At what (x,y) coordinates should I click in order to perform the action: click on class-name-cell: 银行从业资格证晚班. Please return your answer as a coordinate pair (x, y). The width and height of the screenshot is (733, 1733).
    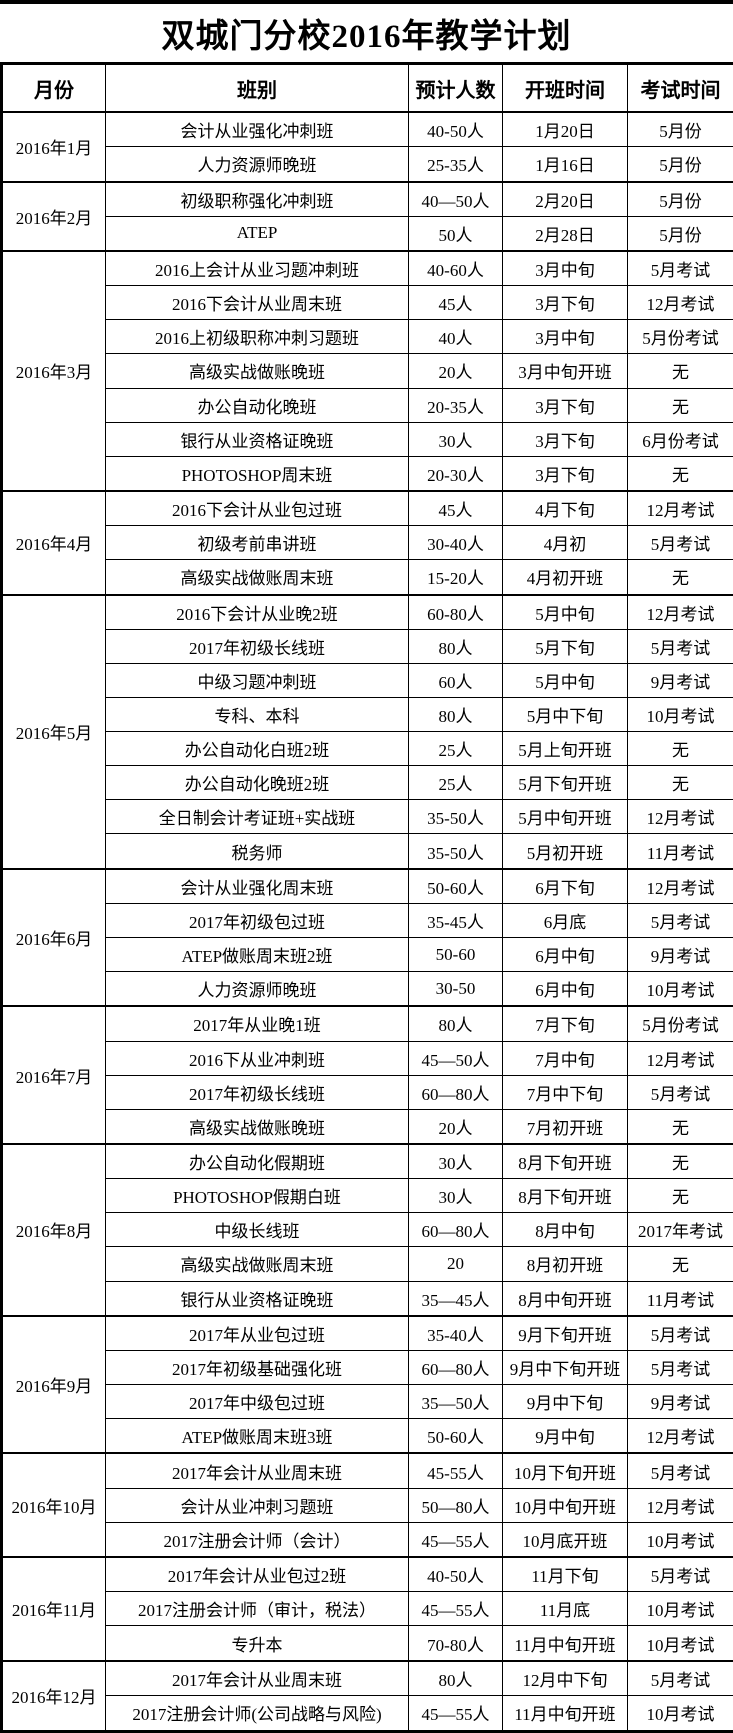
    Looking at the image, I should click on (257, 439).